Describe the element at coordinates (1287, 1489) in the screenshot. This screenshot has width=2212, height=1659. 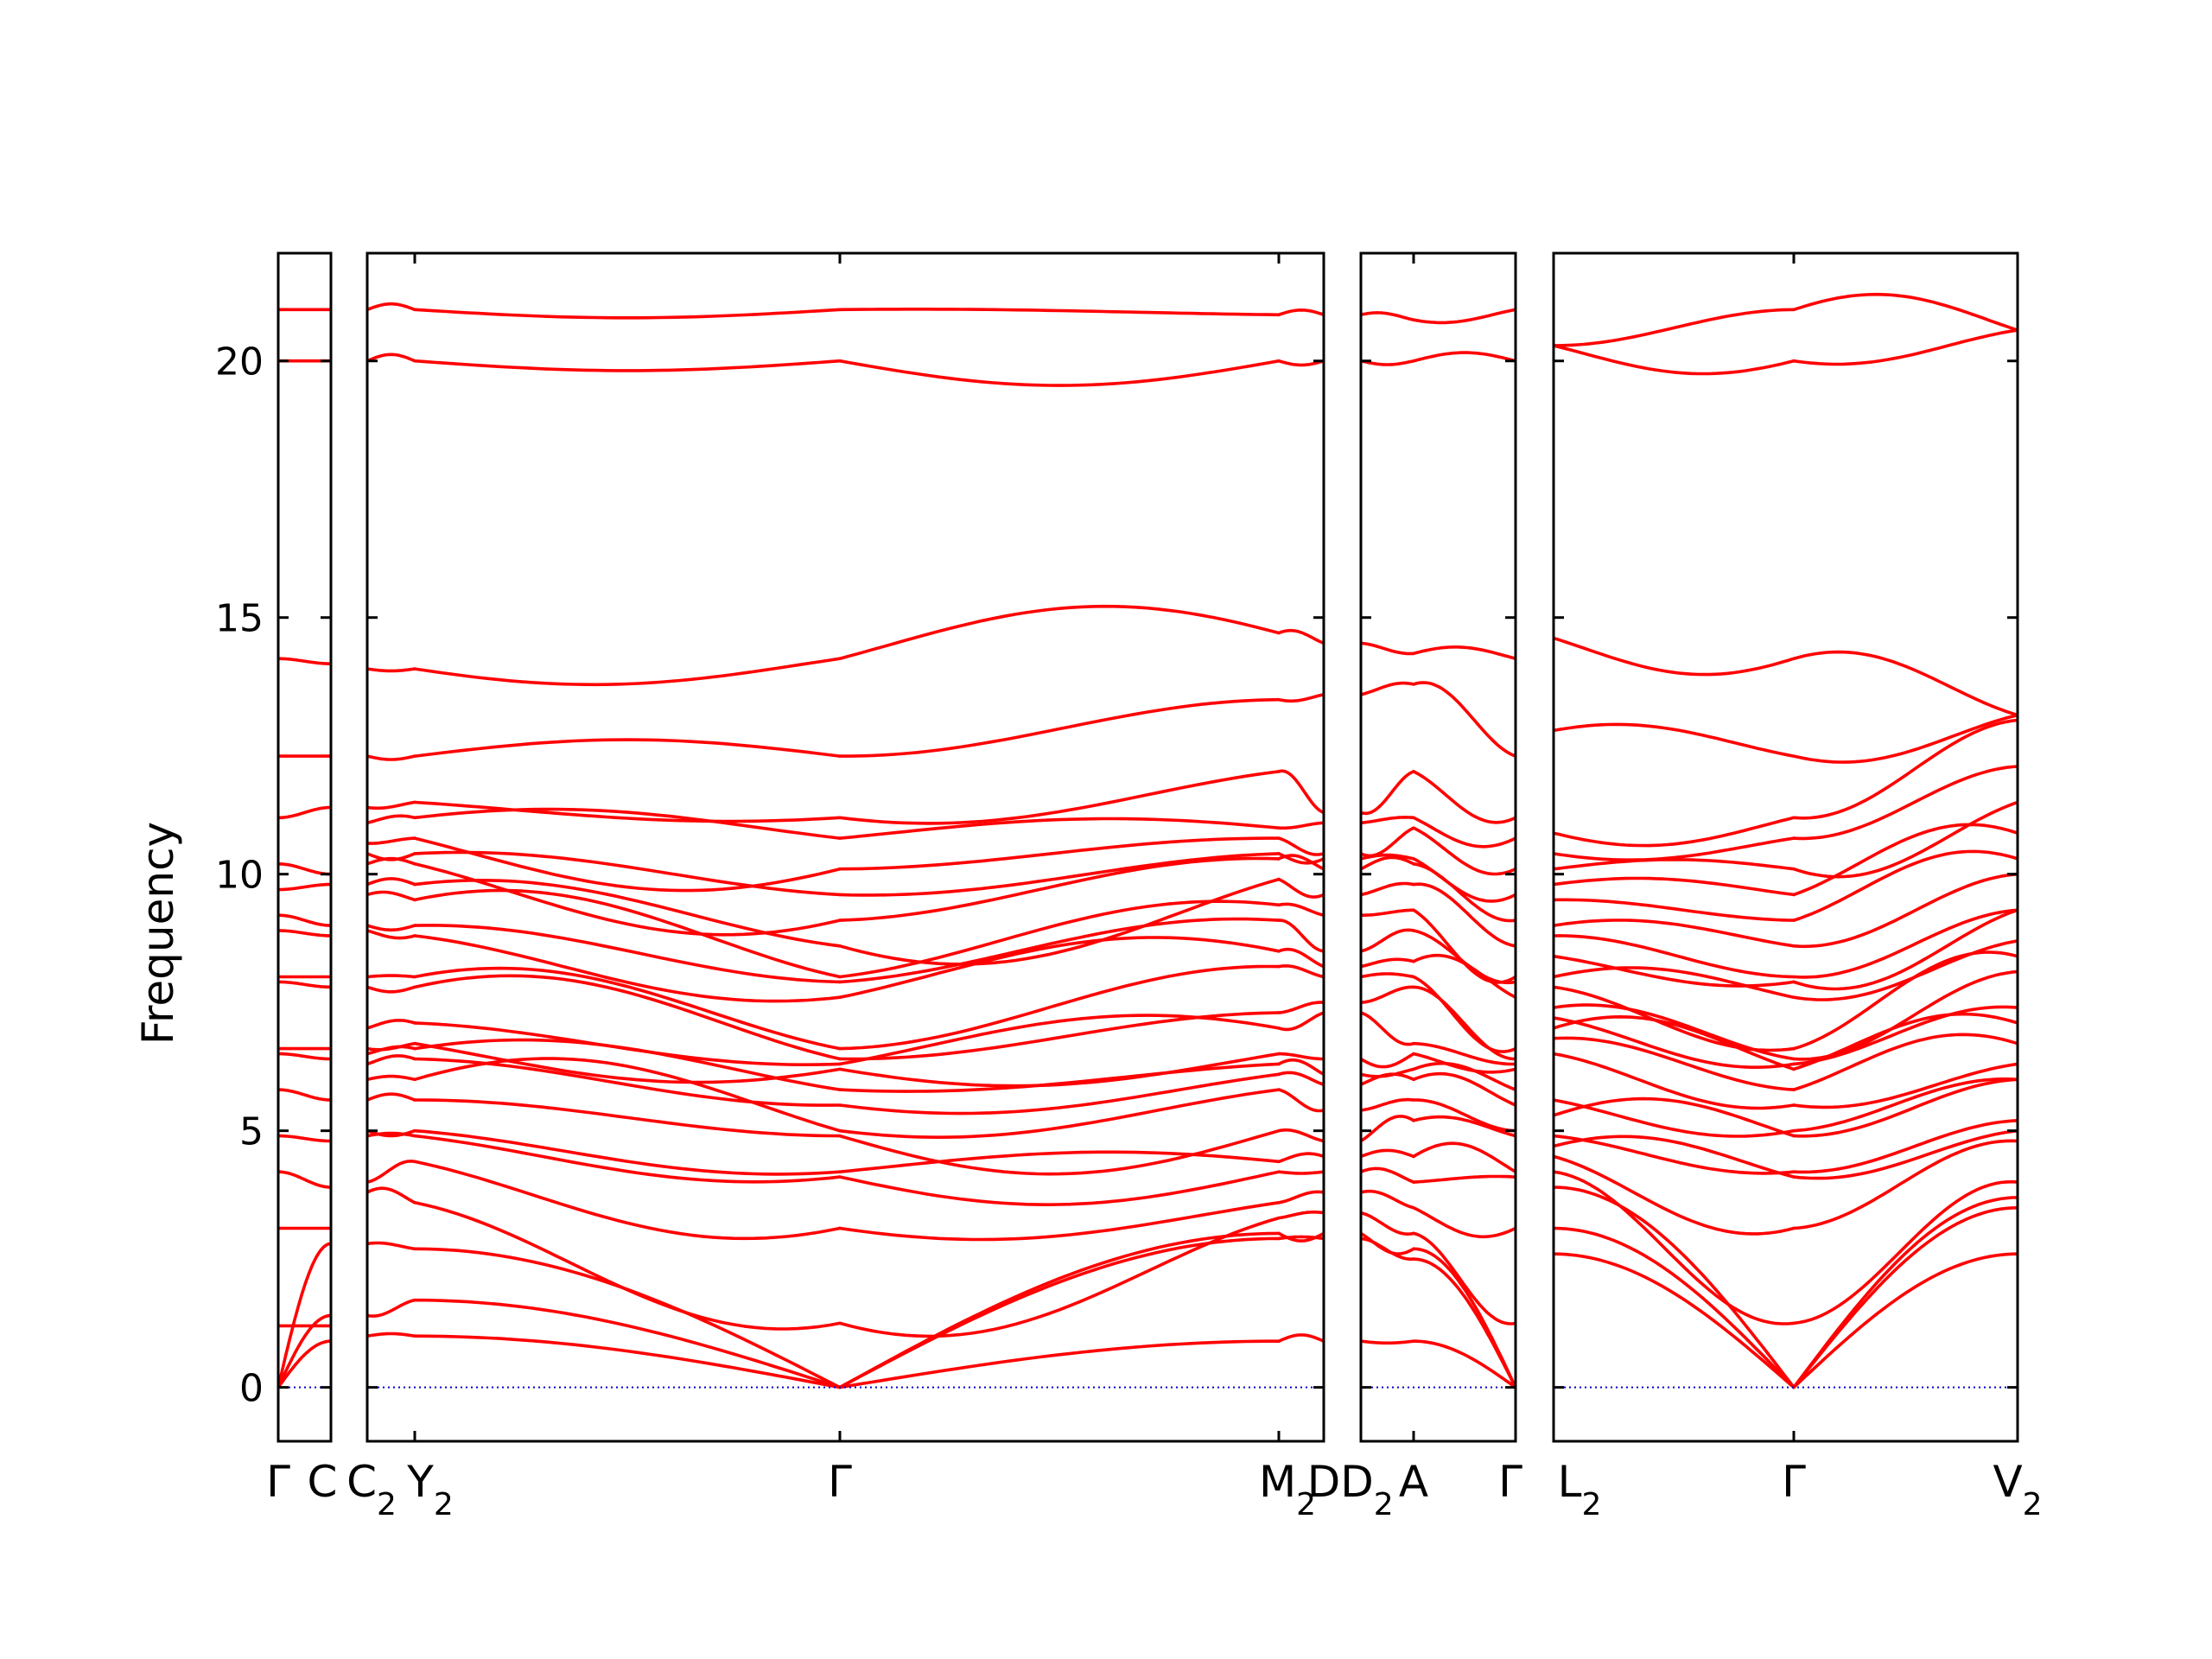
I see `x-tick-label: M2` at that location.